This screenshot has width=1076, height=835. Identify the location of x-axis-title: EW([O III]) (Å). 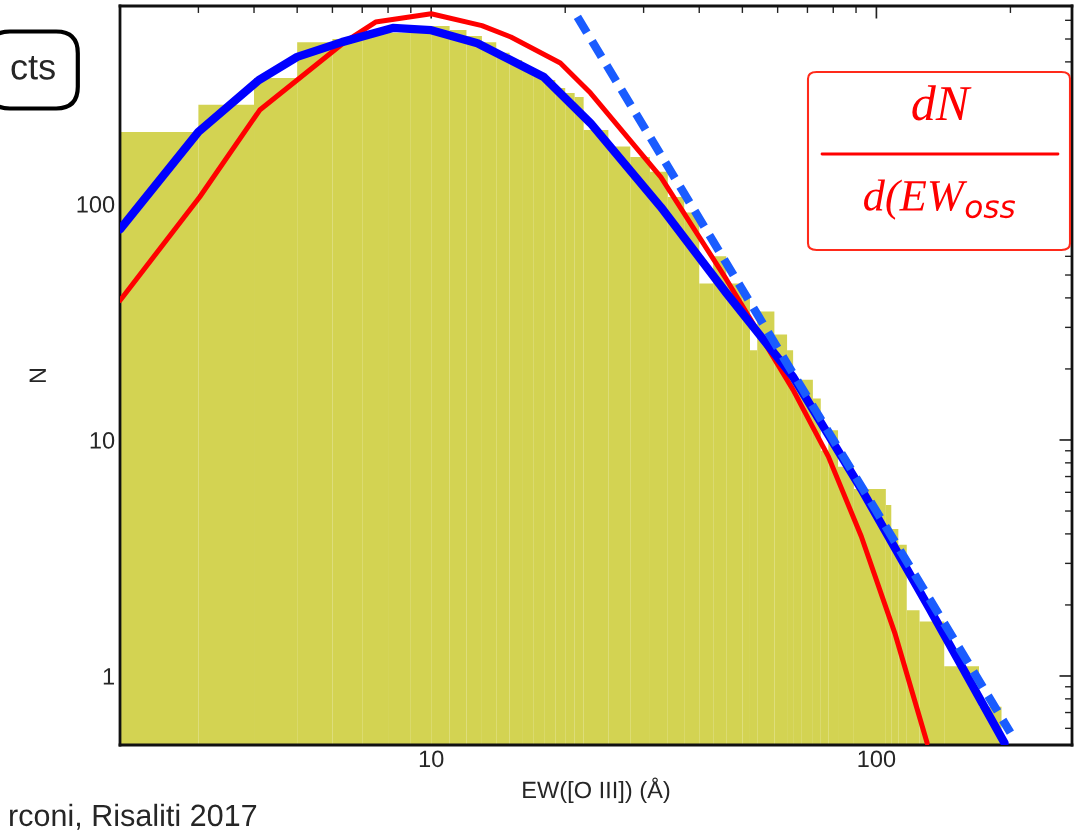
(596, 790).